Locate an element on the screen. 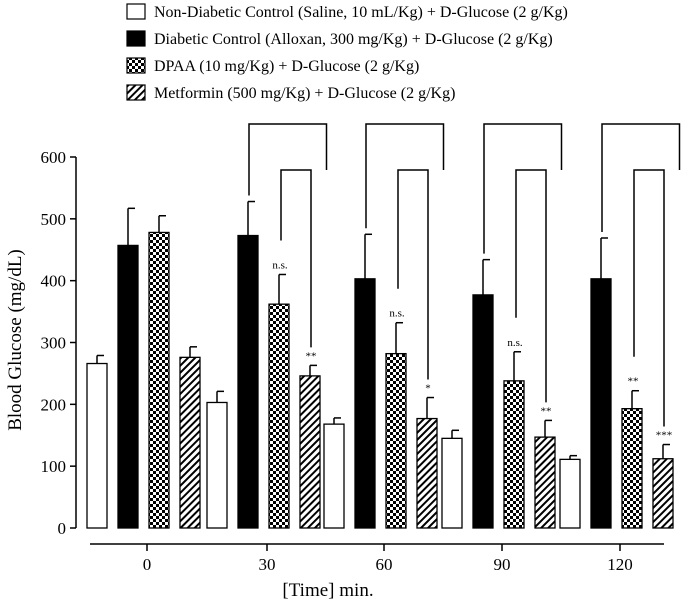 This screenshot has height=609, width=686. y-tick-label: 600 is located at coordinates (54, 157).